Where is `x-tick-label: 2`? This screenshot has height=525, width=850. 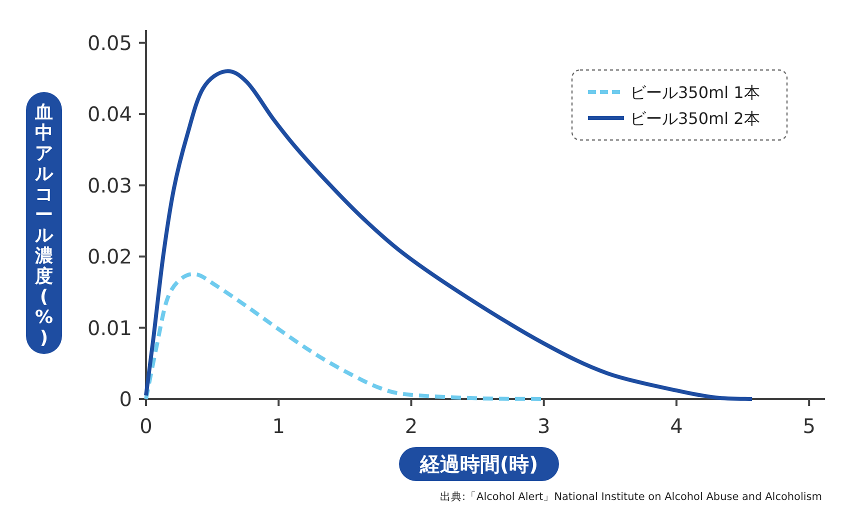 x-tick-label: 2 is located at coordinates (411, 426).